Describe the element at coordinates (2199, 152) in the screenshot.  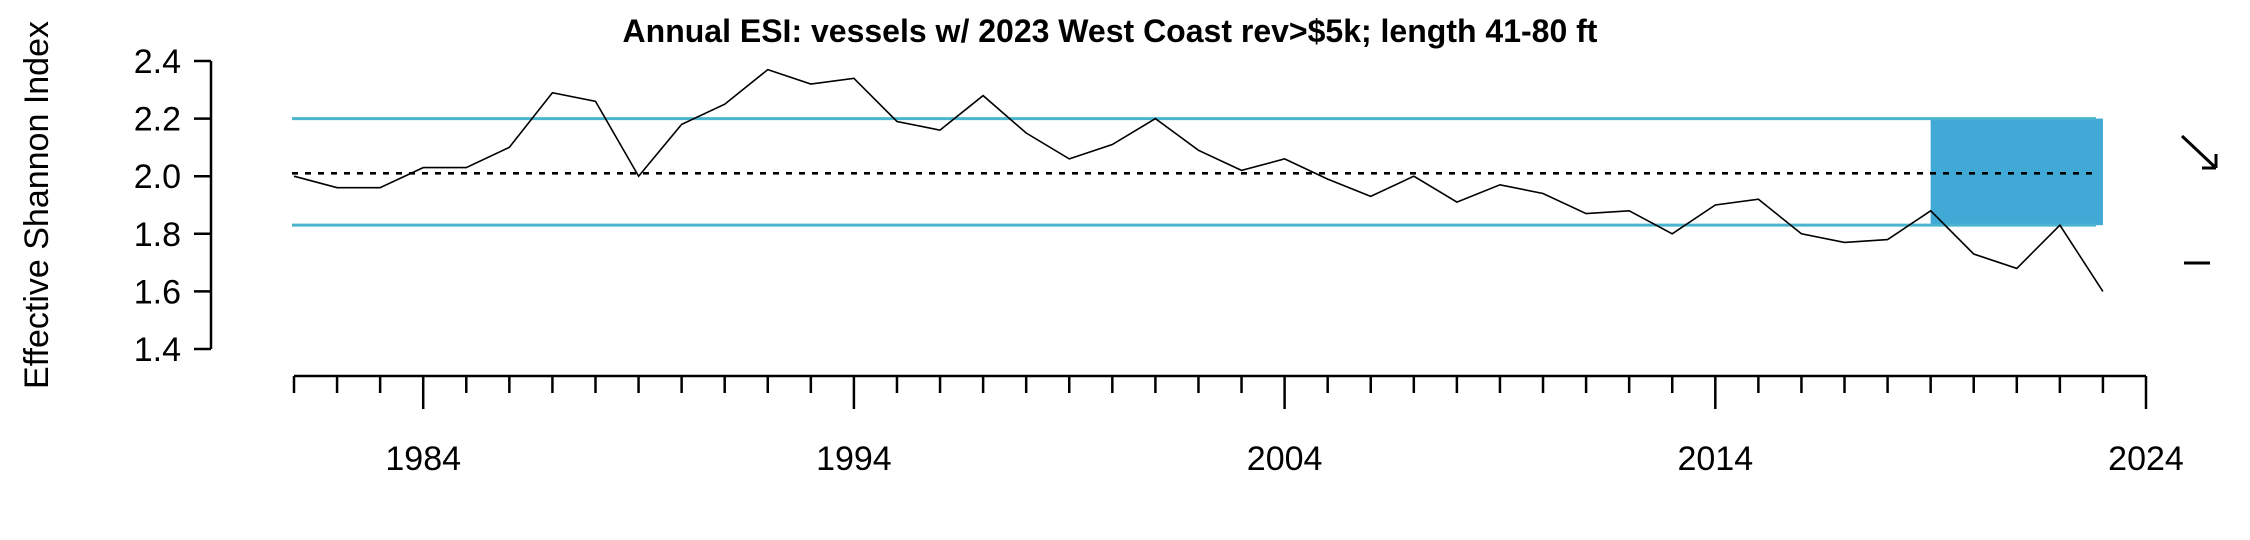
I see `trend-down-arrow-icon` at that location.